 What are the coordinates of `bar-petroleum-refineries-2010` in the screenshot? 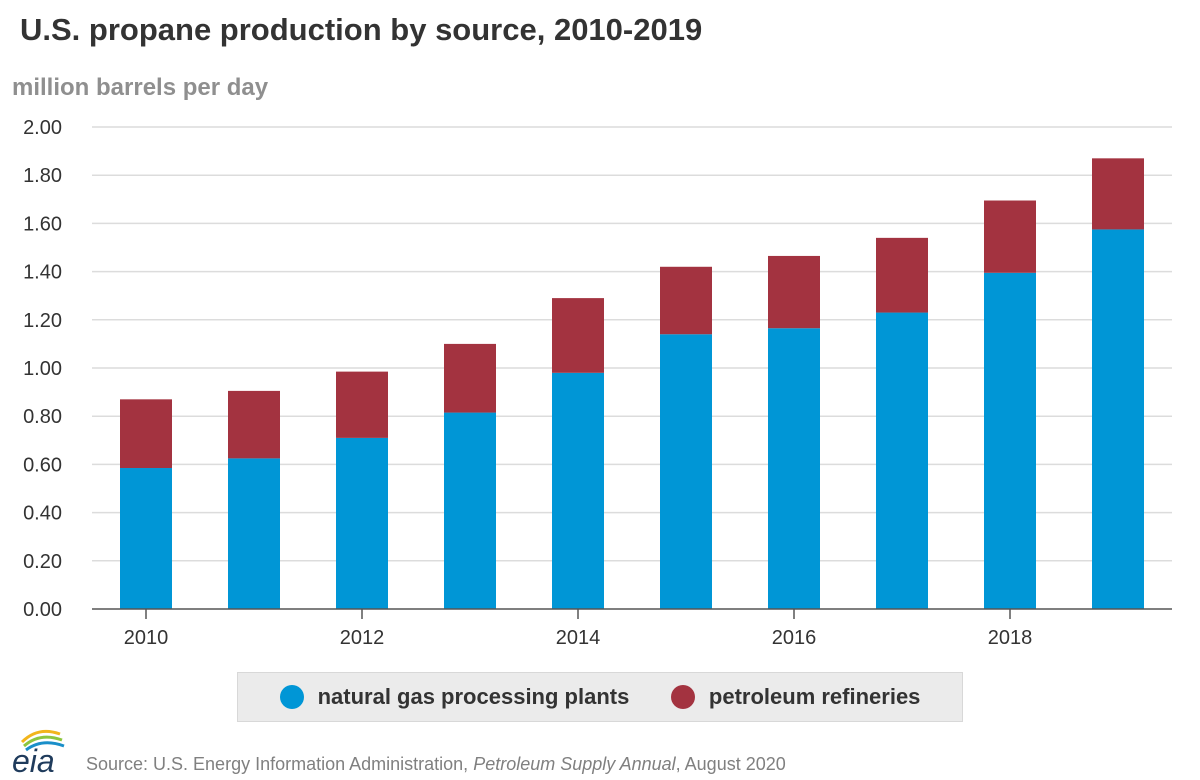 It's located at (146, 434).